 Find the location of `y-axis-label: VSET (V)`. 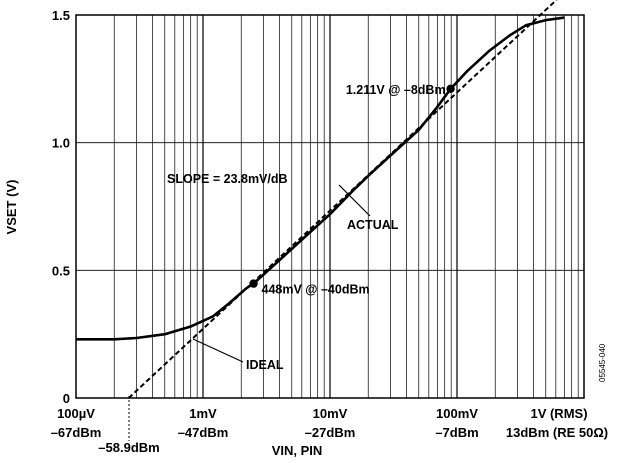

y-axis-label: VSET (V) is located at coordinates (11, 207).